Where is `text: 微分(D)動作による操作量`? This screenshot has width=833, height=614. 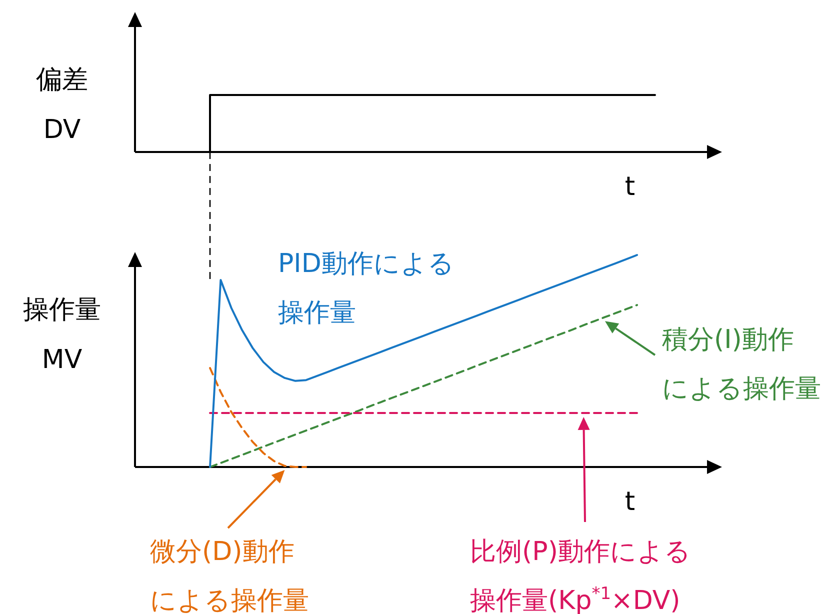
text: 微分(D)動作による操作量 is located at coordinates (229, 575).